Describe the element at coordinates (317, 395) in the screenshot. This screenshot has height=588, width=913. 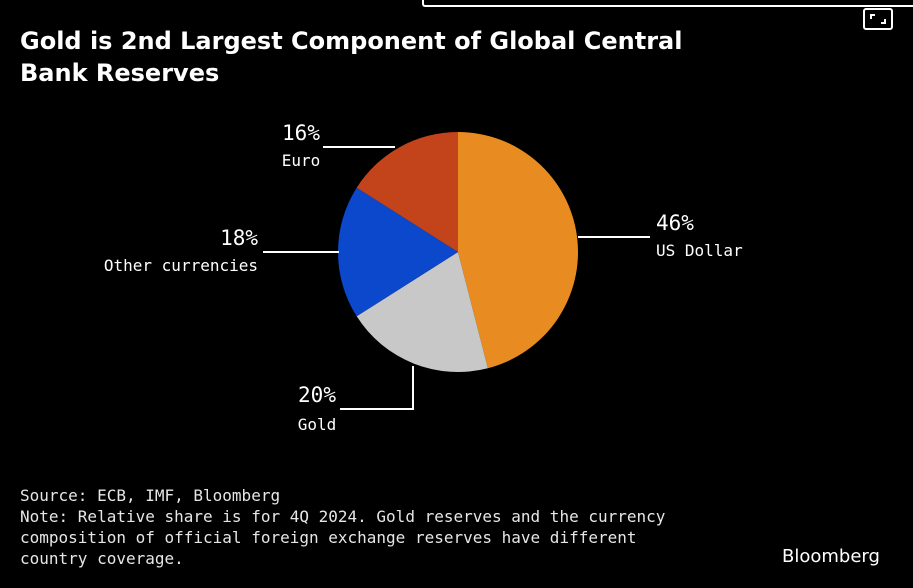
I see `value-label-gold: 20%` at that location.